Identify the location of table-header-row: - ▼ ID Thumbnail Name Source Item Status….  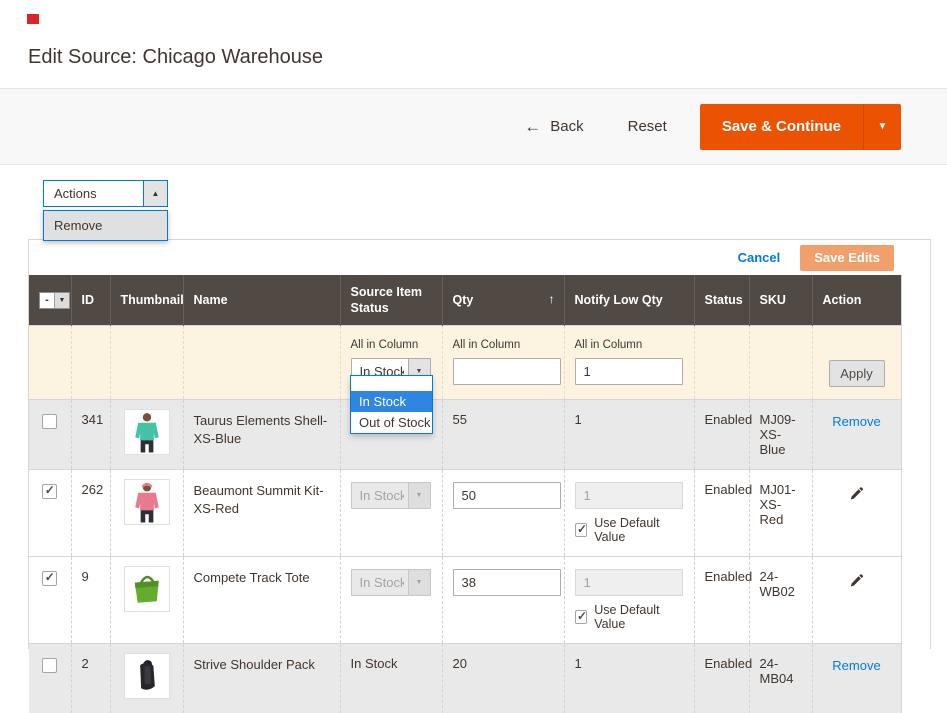
(465, 300).